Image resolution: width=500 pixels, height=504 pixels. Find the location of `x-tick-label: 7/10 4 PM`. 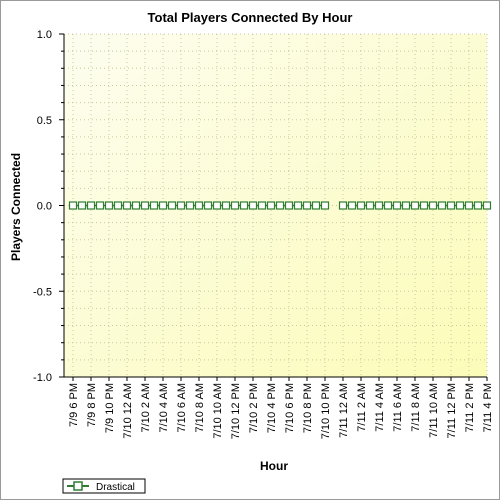

x-tick-label: 7/10 4 PM is located at coordinates (272, 408).